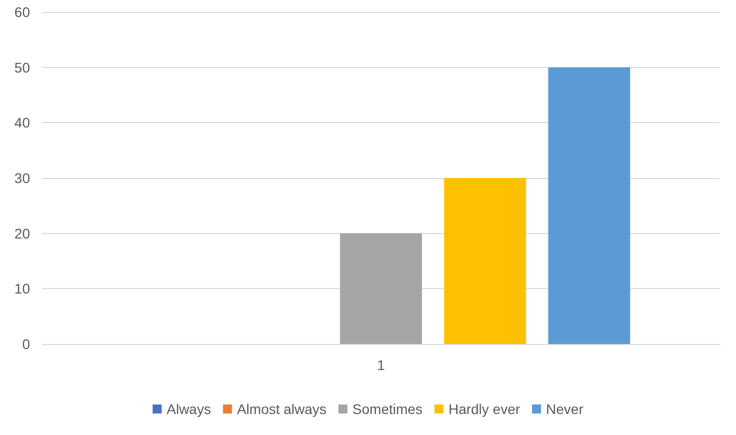 The height and width of the screenshot is (435, 736). I want to click on y-tick-label: 60, so click(22, 12).